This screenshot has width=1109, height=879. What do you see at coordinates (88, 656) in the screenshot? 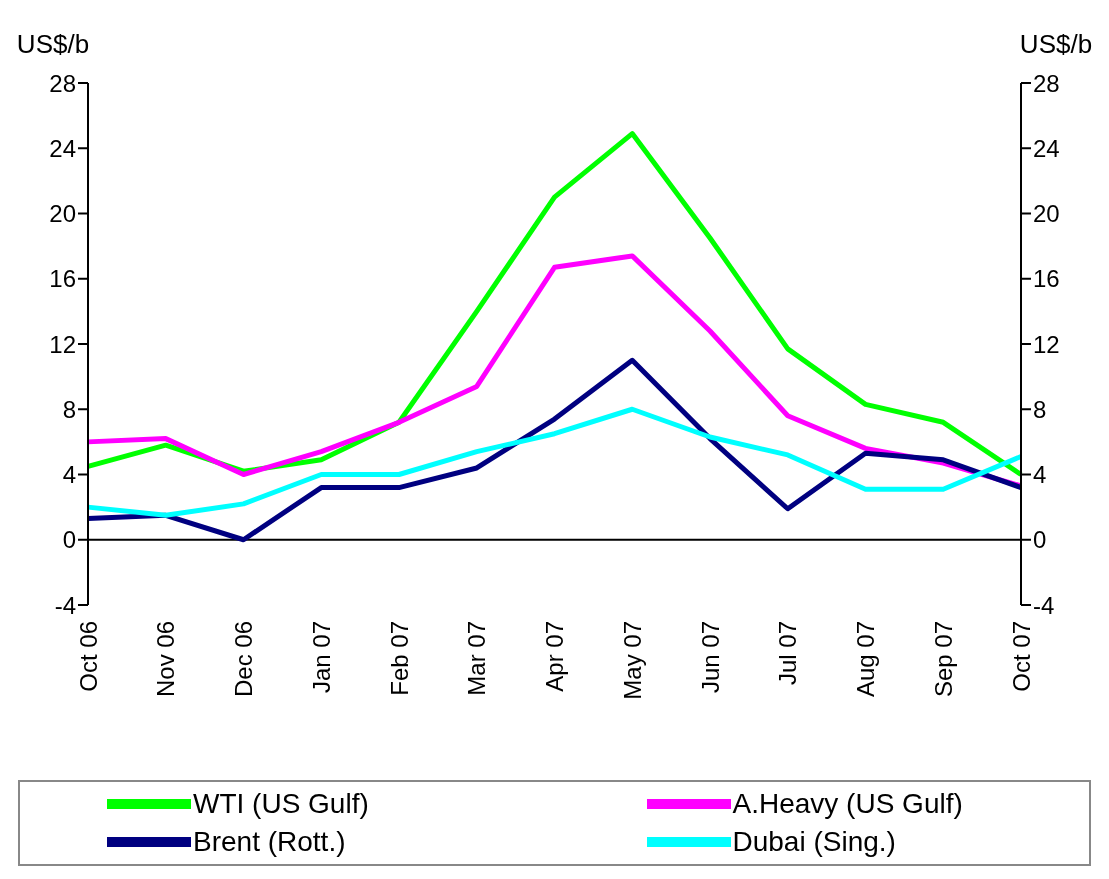
I see `x-tick-label: Oct 06` at bounding box center [88, 656].